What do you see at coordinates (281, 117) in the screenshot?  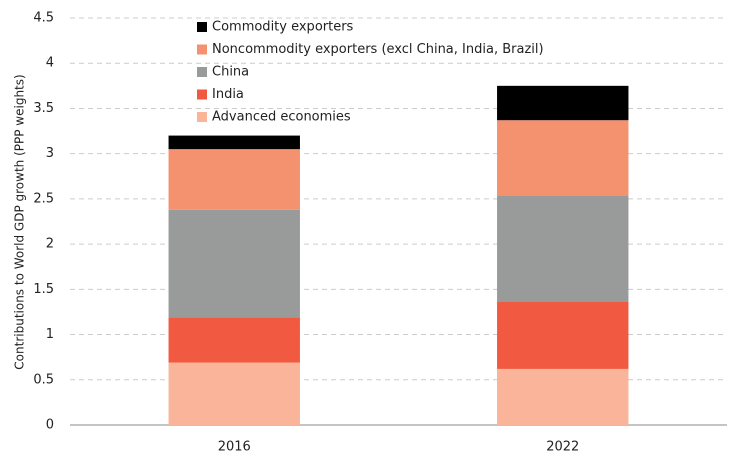 I see `legend-label: Advanced economies` at bounding box center [281, 117].